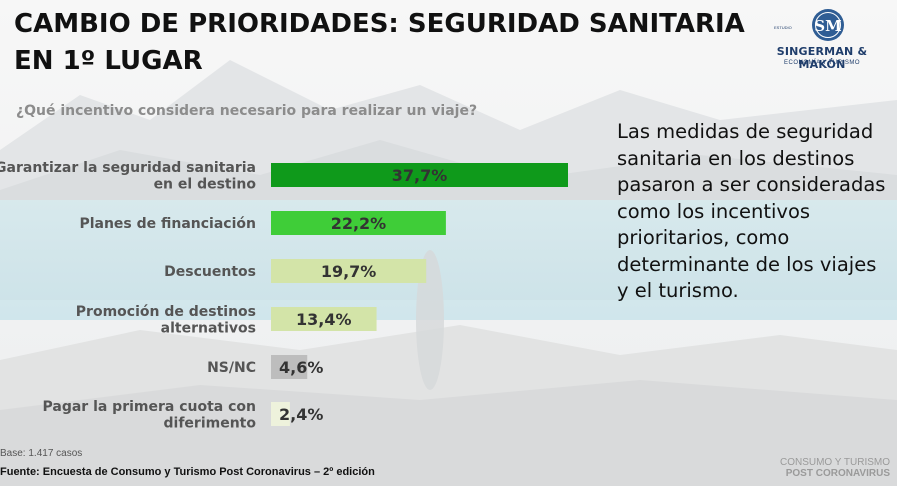 This screenshot has width=897, height=486. Describe the element at coordinates (210, 272) in the screenshot. I see `category-label: Descuentos` at that location.